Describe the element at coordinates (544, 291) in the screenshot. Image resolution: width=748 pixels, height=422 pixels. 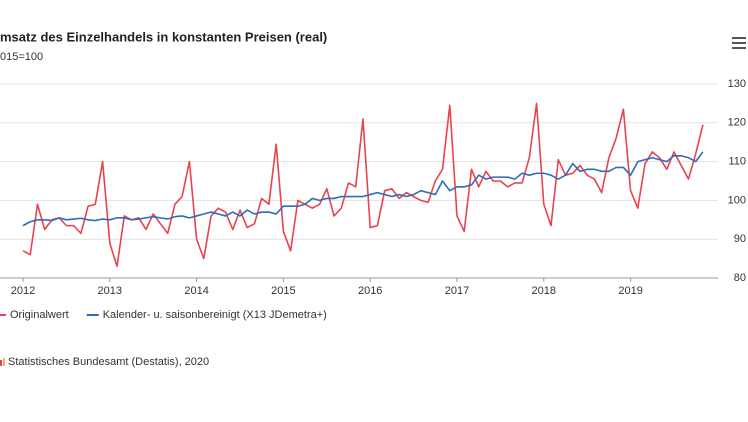
I see `x-tick-label: 2018` at that location.